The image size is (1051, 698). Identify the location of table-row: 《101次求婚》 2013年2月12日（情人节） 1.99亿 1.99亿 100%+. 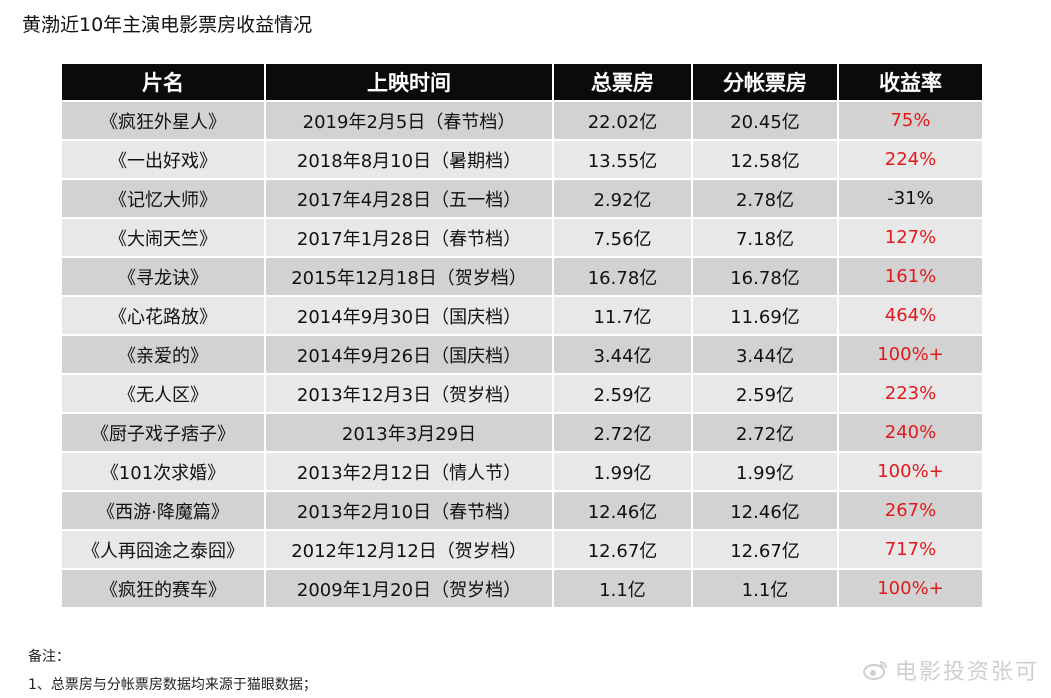
(522, 471).